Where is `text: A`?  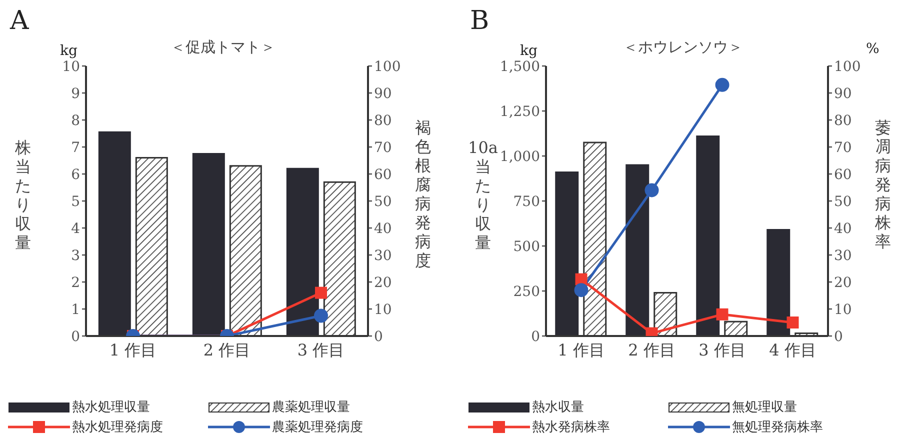 text: A is located at coordinates (19, 21).